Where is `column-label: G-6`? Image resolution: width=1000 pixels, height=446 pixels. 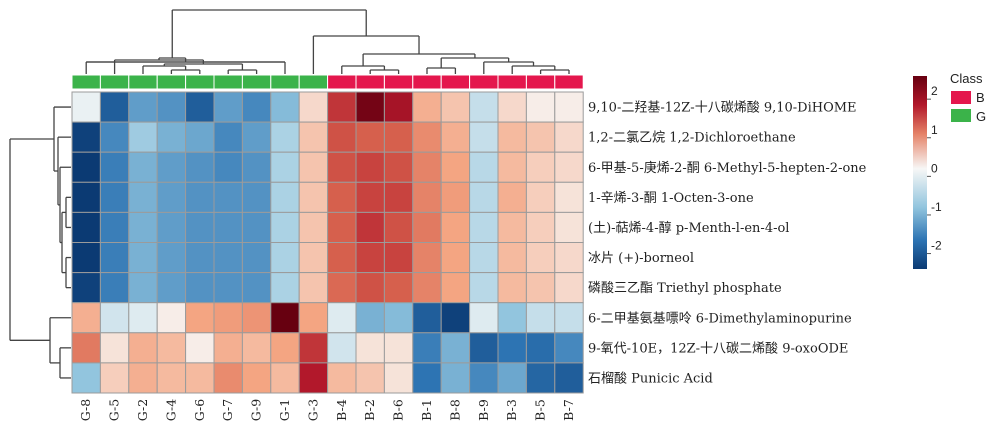
column-label: G-6 is located at coordinates (199, 410).